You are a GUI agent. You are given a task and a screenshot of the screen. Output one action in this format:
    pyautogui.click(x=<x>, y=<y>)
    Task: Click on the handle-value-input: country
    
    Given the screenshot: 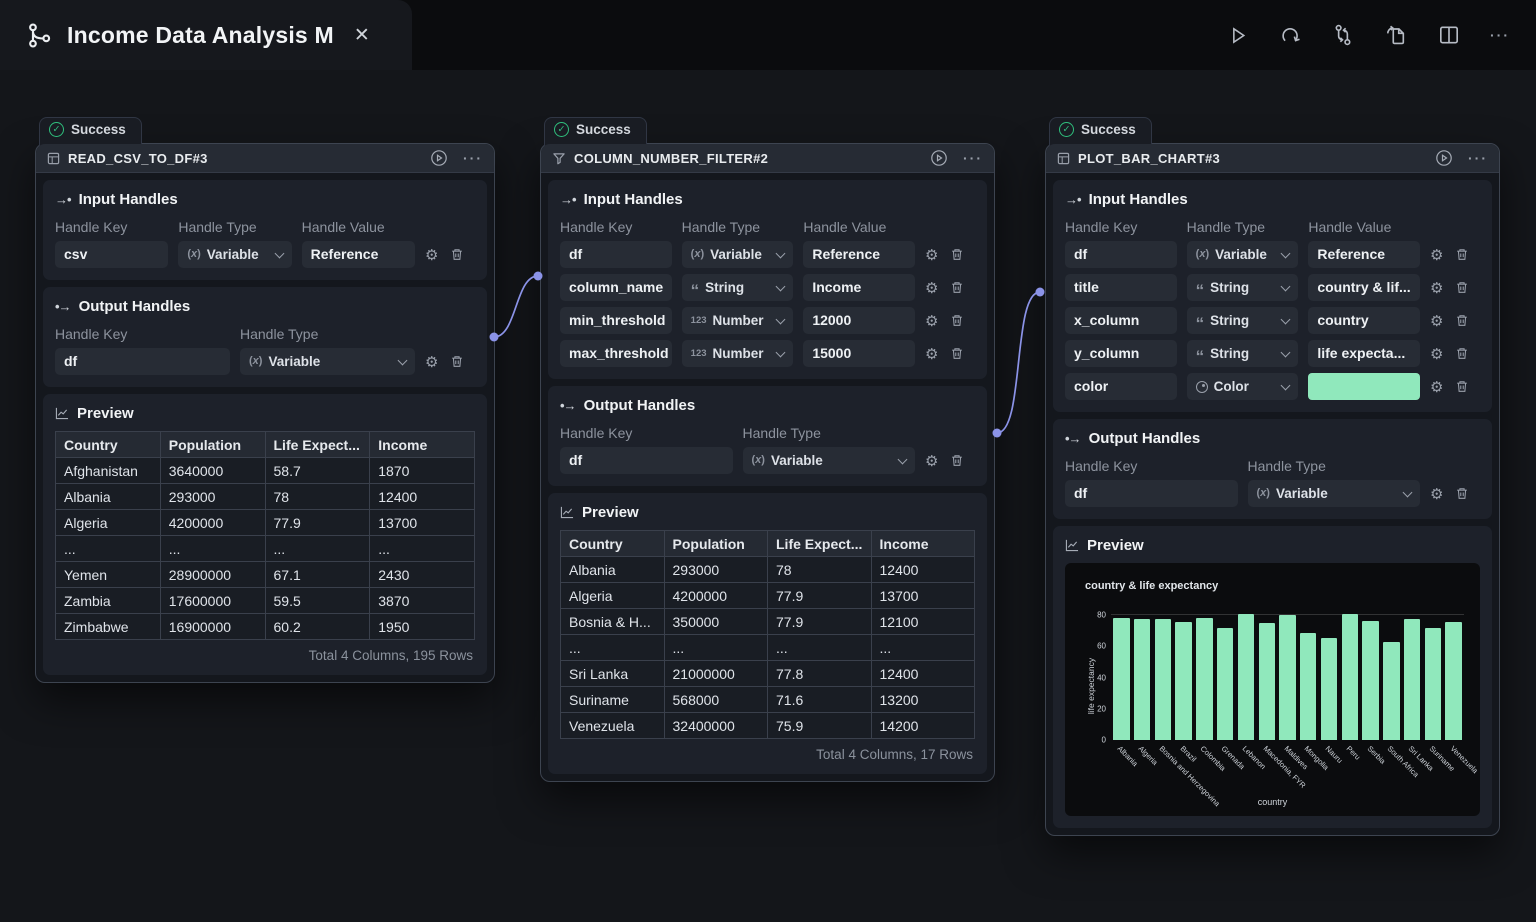 What is the action you would take?
    pyautogui.click(x=1364, y=320)
    